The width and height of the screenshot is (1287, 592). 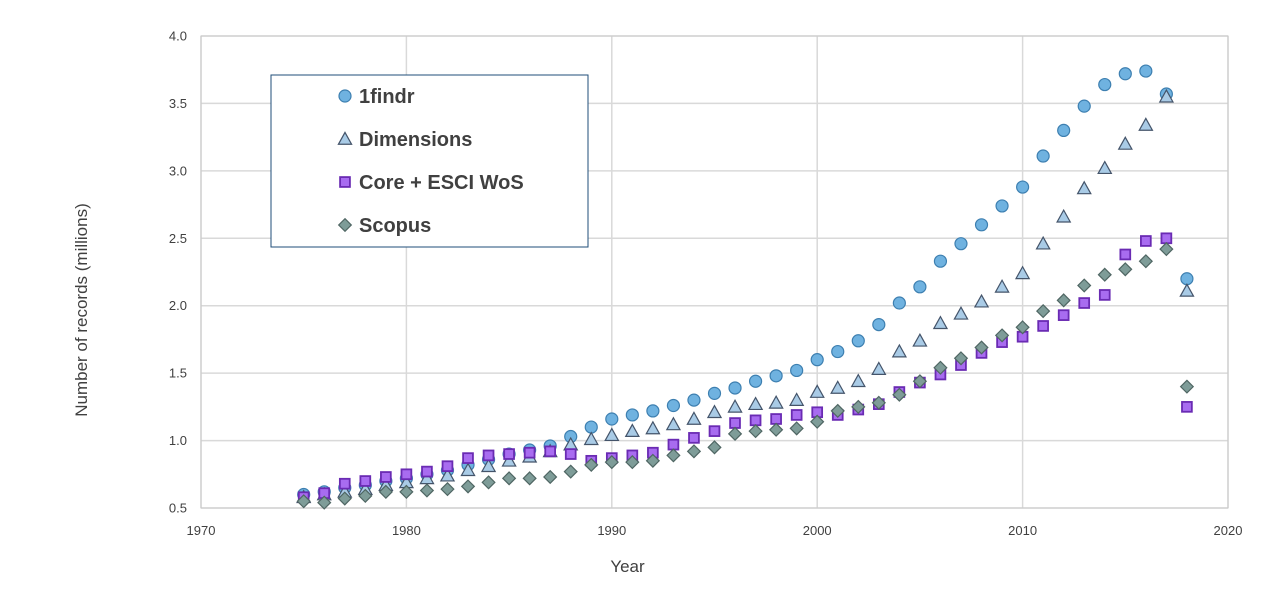 What do you see at coordinates (817, 530) in the screenshot?
I see `x-tick-label: 2000` at bounding box center [817, 530].